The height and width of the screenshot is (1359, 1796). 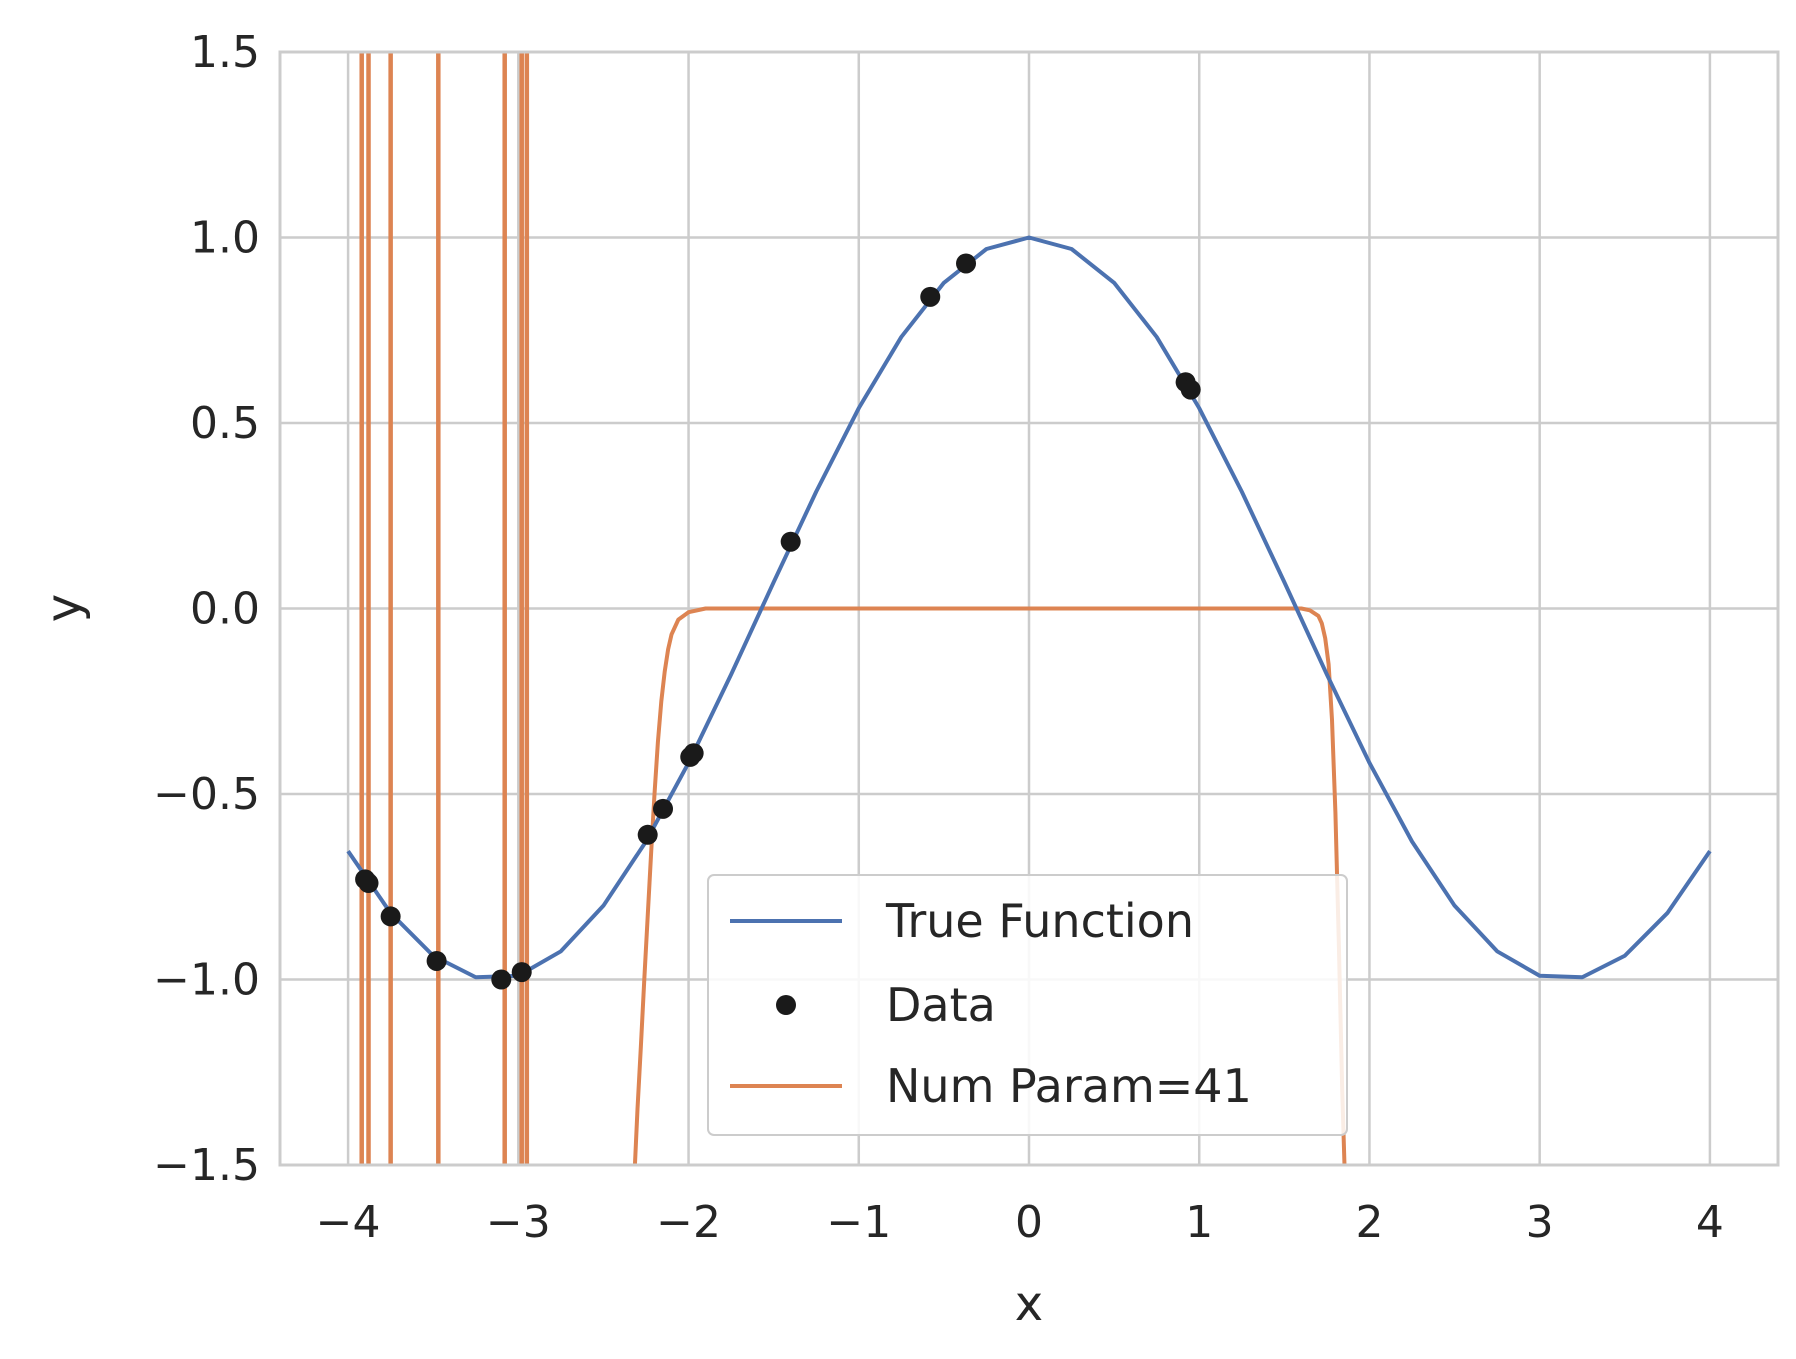 What do you see at coordinates (348, 1222) in the screenshot?
I see `x-tick-label: −4` at bounding box center [348, 1222].